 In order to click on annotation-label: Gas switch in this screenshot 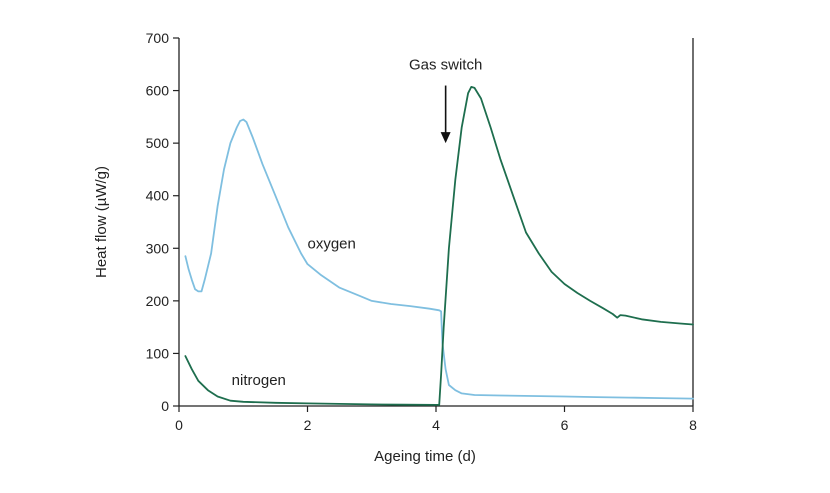, I will do `click(445, 65)`.